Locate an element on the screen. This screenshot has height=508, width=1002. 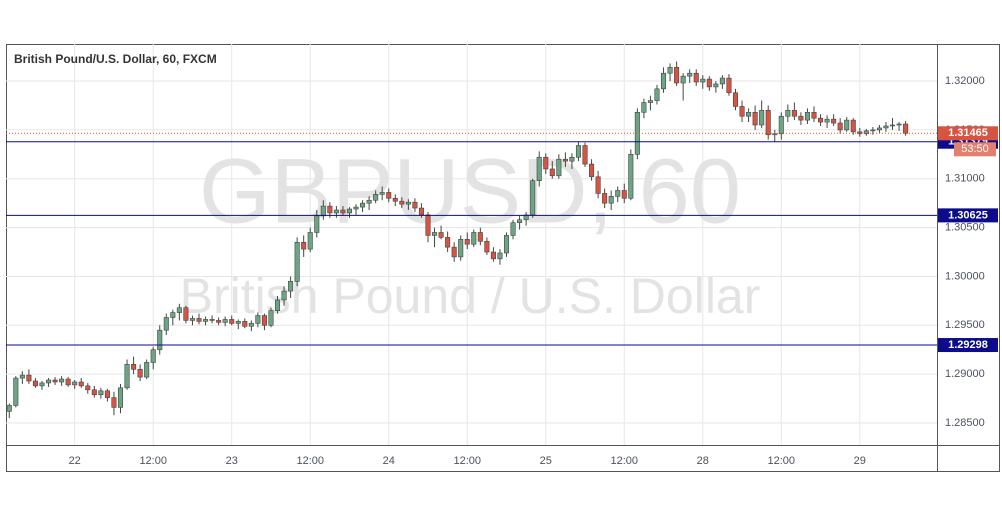
level-label: 1.30625 is located at coordinates (968, 215).